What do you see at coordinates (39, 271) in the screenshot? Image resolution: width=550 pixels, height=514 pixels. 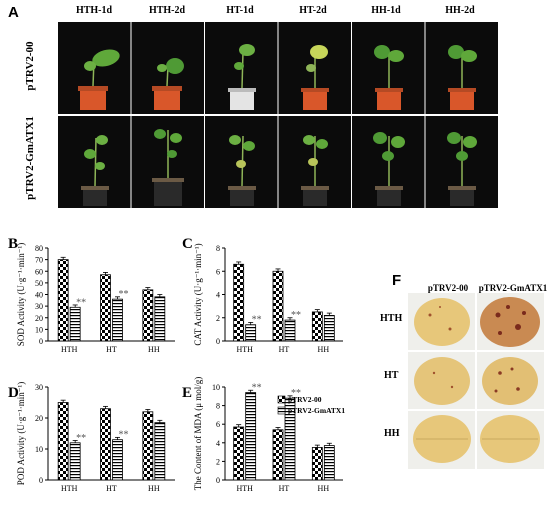 I see `y-tick-label: 60` at bounding box center [39, 271].